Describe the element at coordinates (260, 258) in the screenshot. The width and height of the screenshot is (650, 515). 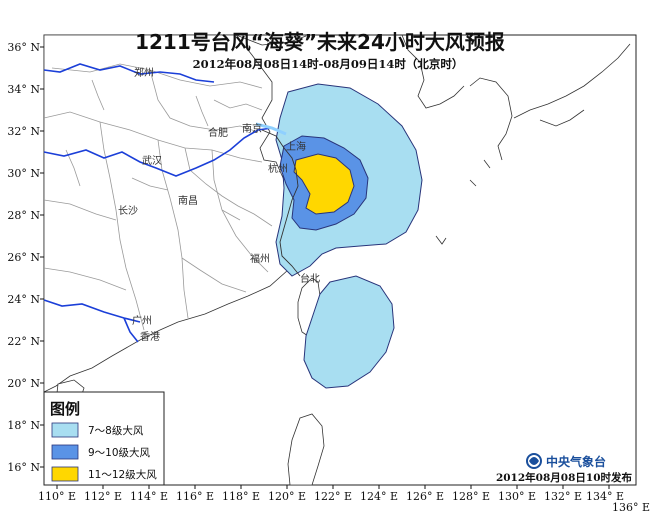
I see `city-label-fuzhou: 福州` at that location.